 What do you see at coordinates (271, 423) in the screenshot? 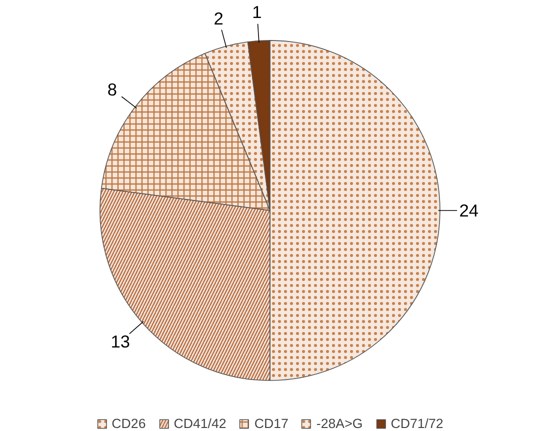
I see `legend-label: CD17` at bounding box center [271, 423].